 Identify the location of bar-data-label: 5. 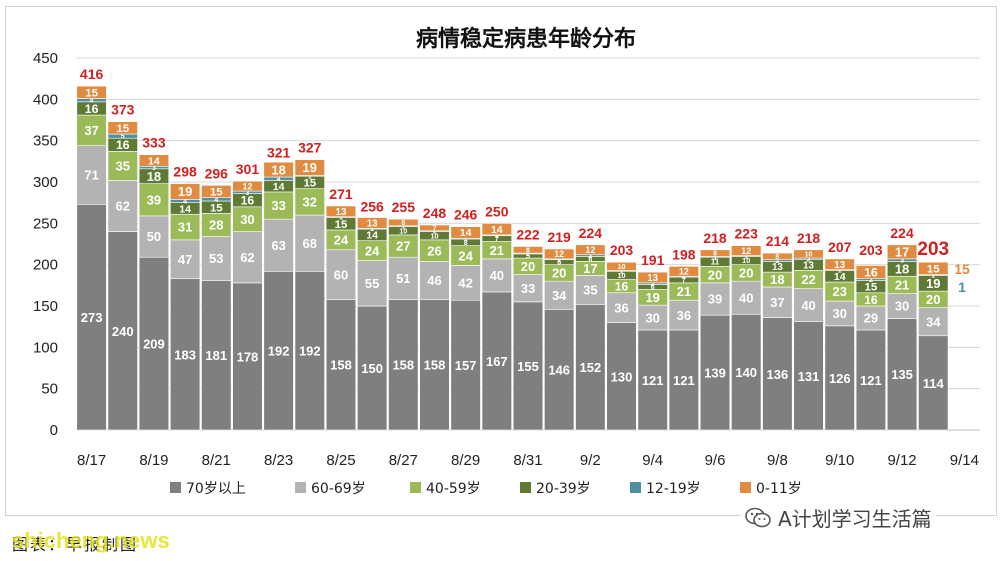
(123, 137).